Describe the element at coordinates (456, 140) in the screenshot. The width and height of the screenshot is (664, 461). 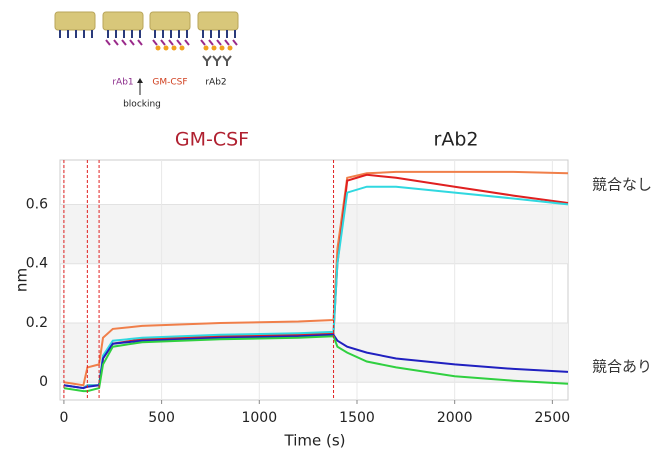
I see `phase-label: rAb2` at that location.